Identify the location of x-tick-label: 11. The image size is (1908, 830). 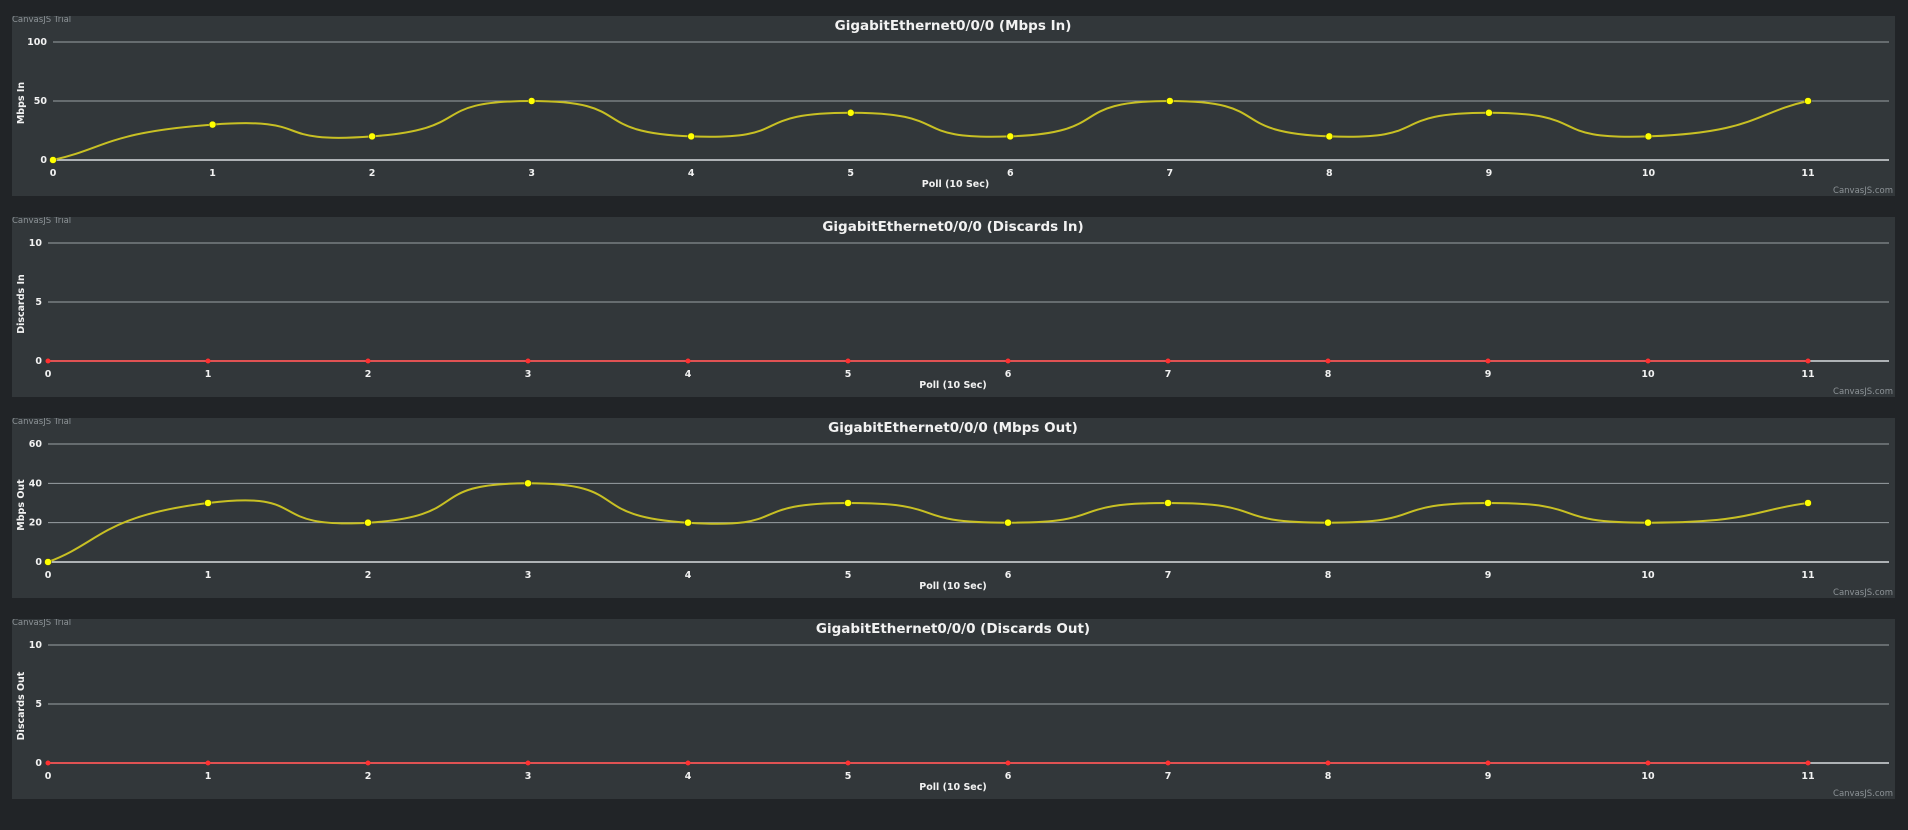
(1807, 575).